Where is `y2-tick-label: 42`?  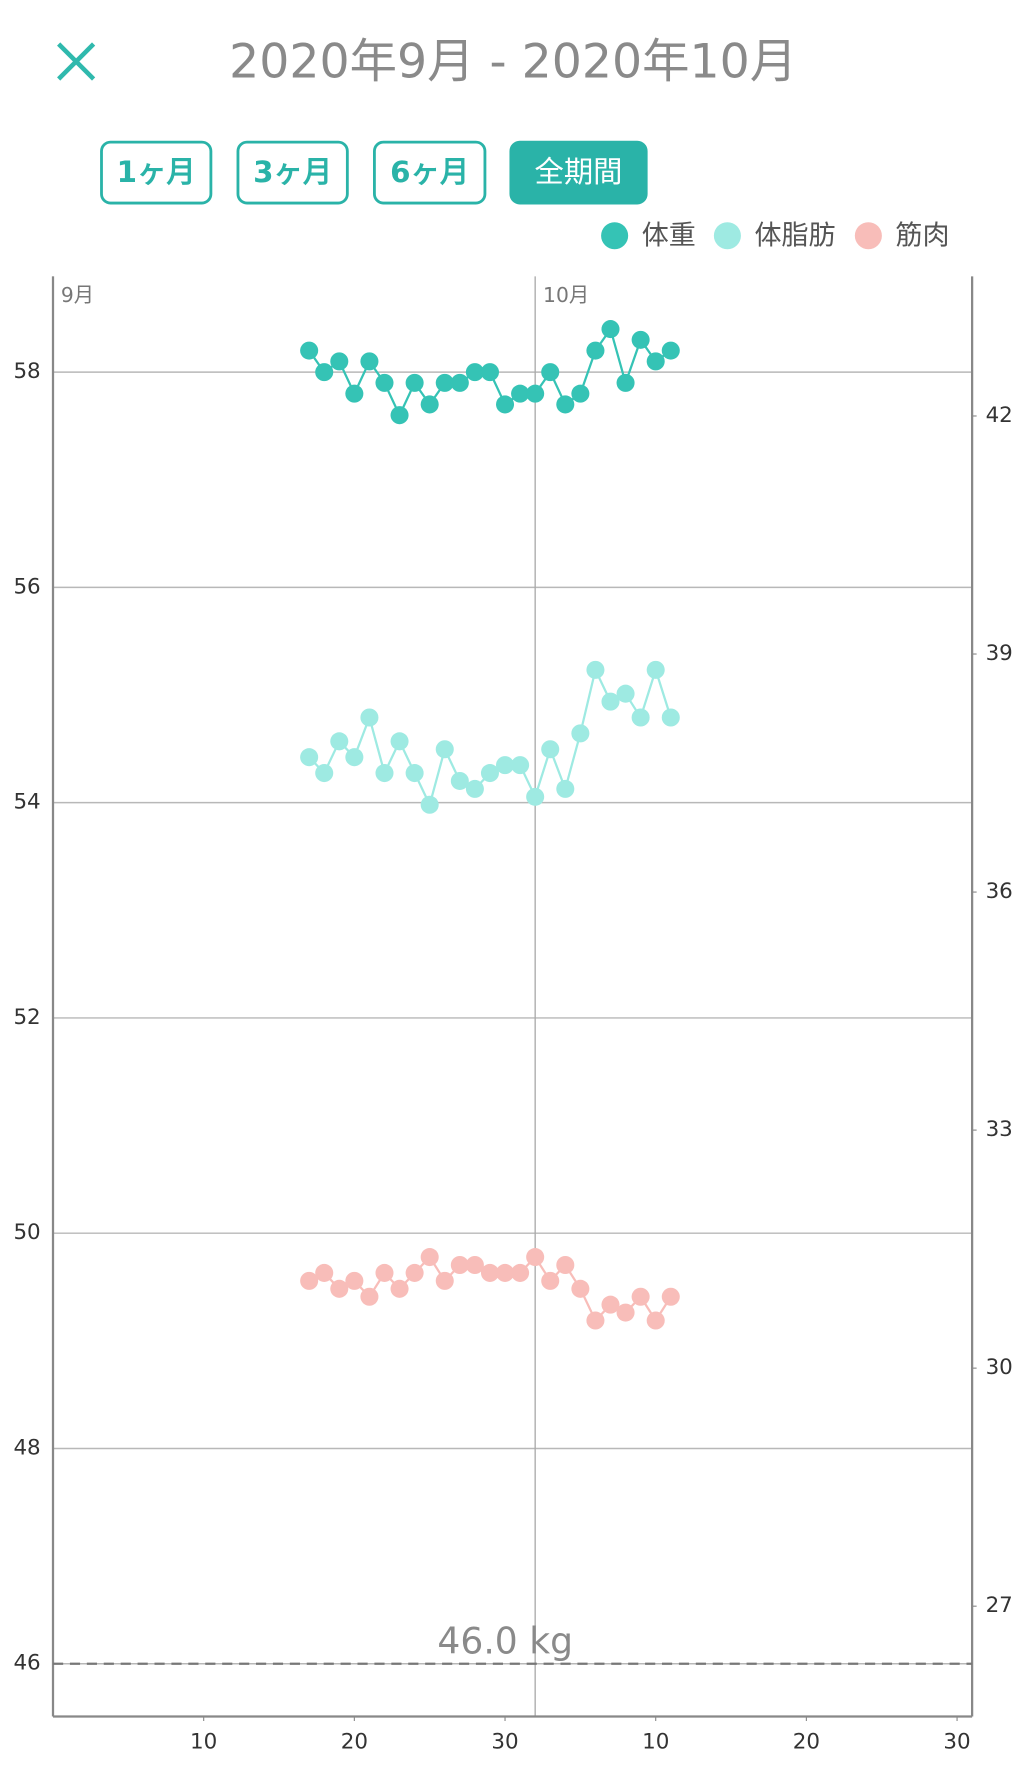 y2-tick-label: 42 is located at coordinates (999, 415).